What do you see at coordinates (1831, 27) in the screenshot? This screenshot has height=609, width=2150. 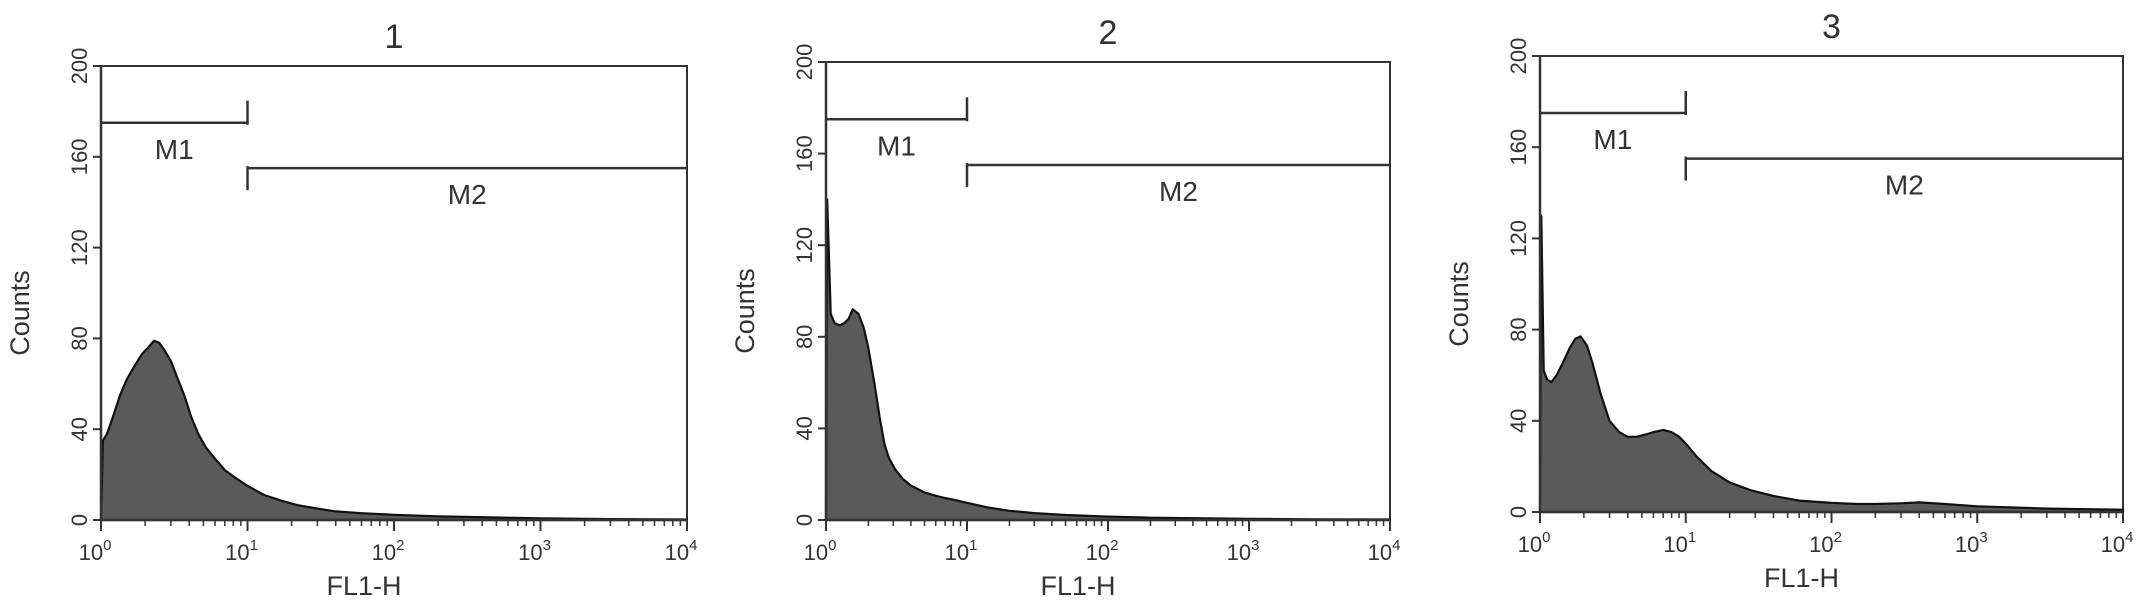 I see `panel-title: 3` at bounding box center [1831, 27].